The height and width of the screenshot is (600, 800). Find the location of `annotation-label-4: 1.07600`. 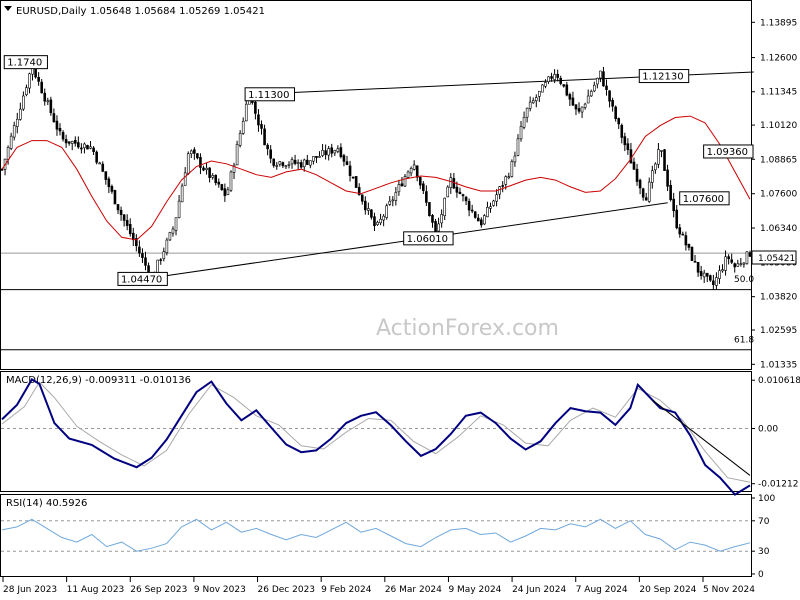

annotation-label-4: 1.07600 is located at coordinates (703, 199).